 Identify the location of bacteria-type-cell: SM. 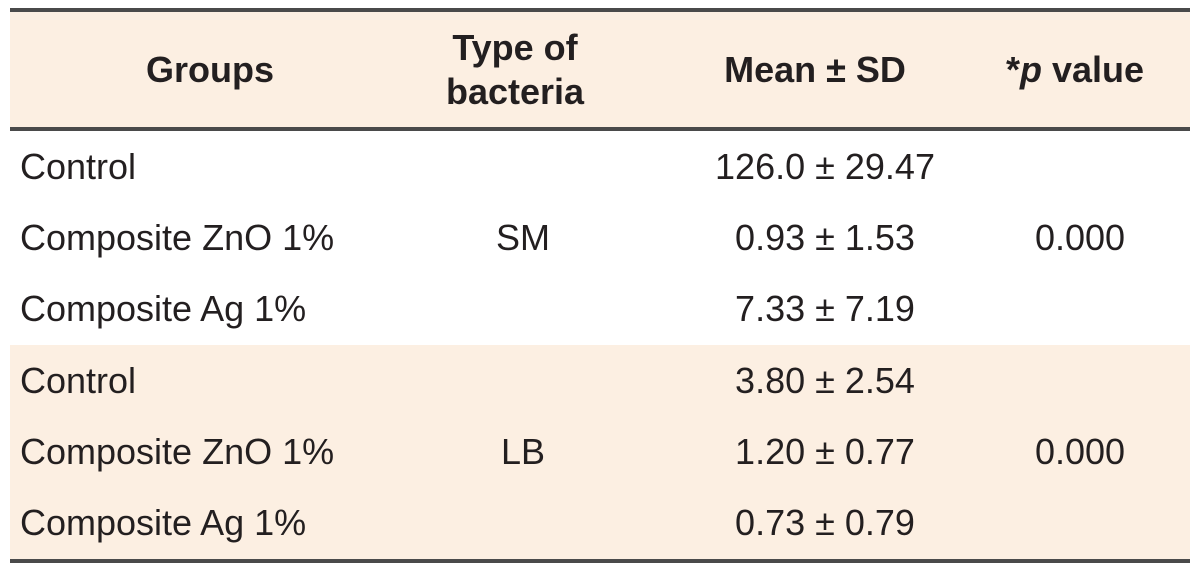
(523, 237).